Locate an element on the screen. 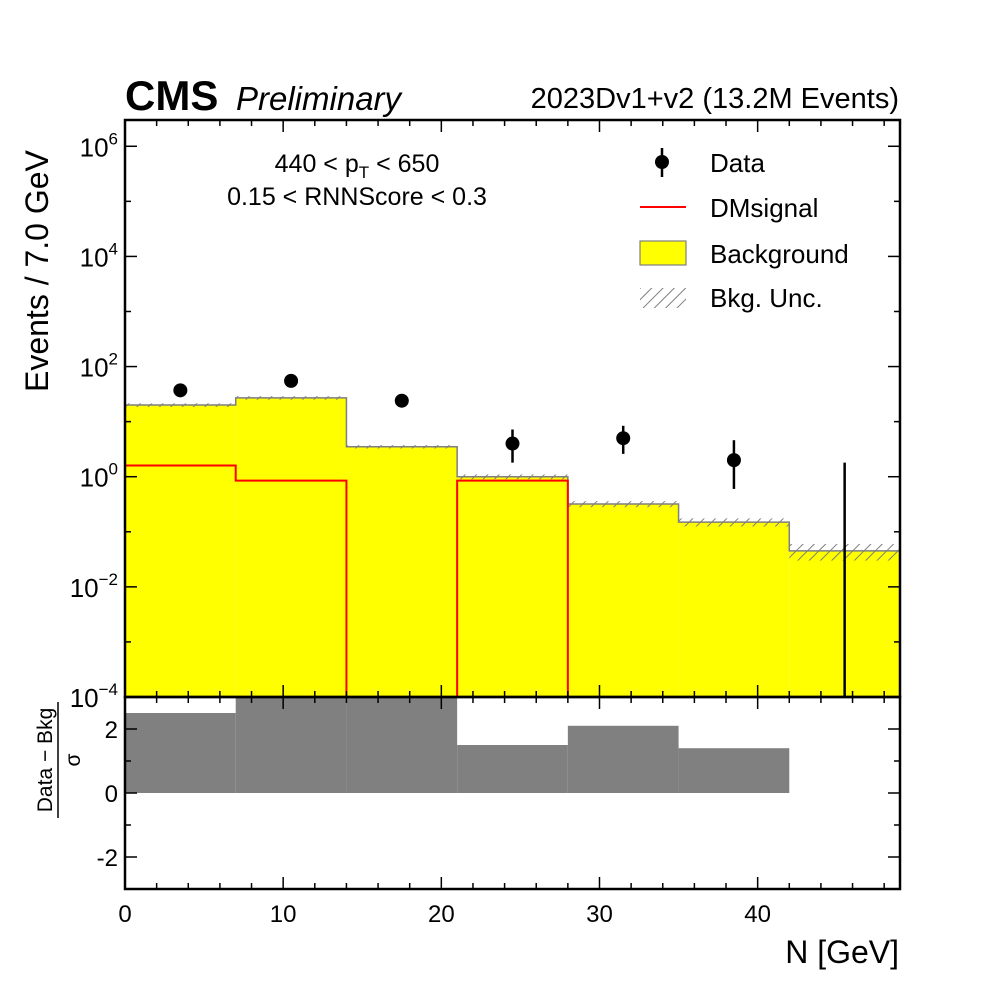  signal-step-line is located at coordinates (347, 580).